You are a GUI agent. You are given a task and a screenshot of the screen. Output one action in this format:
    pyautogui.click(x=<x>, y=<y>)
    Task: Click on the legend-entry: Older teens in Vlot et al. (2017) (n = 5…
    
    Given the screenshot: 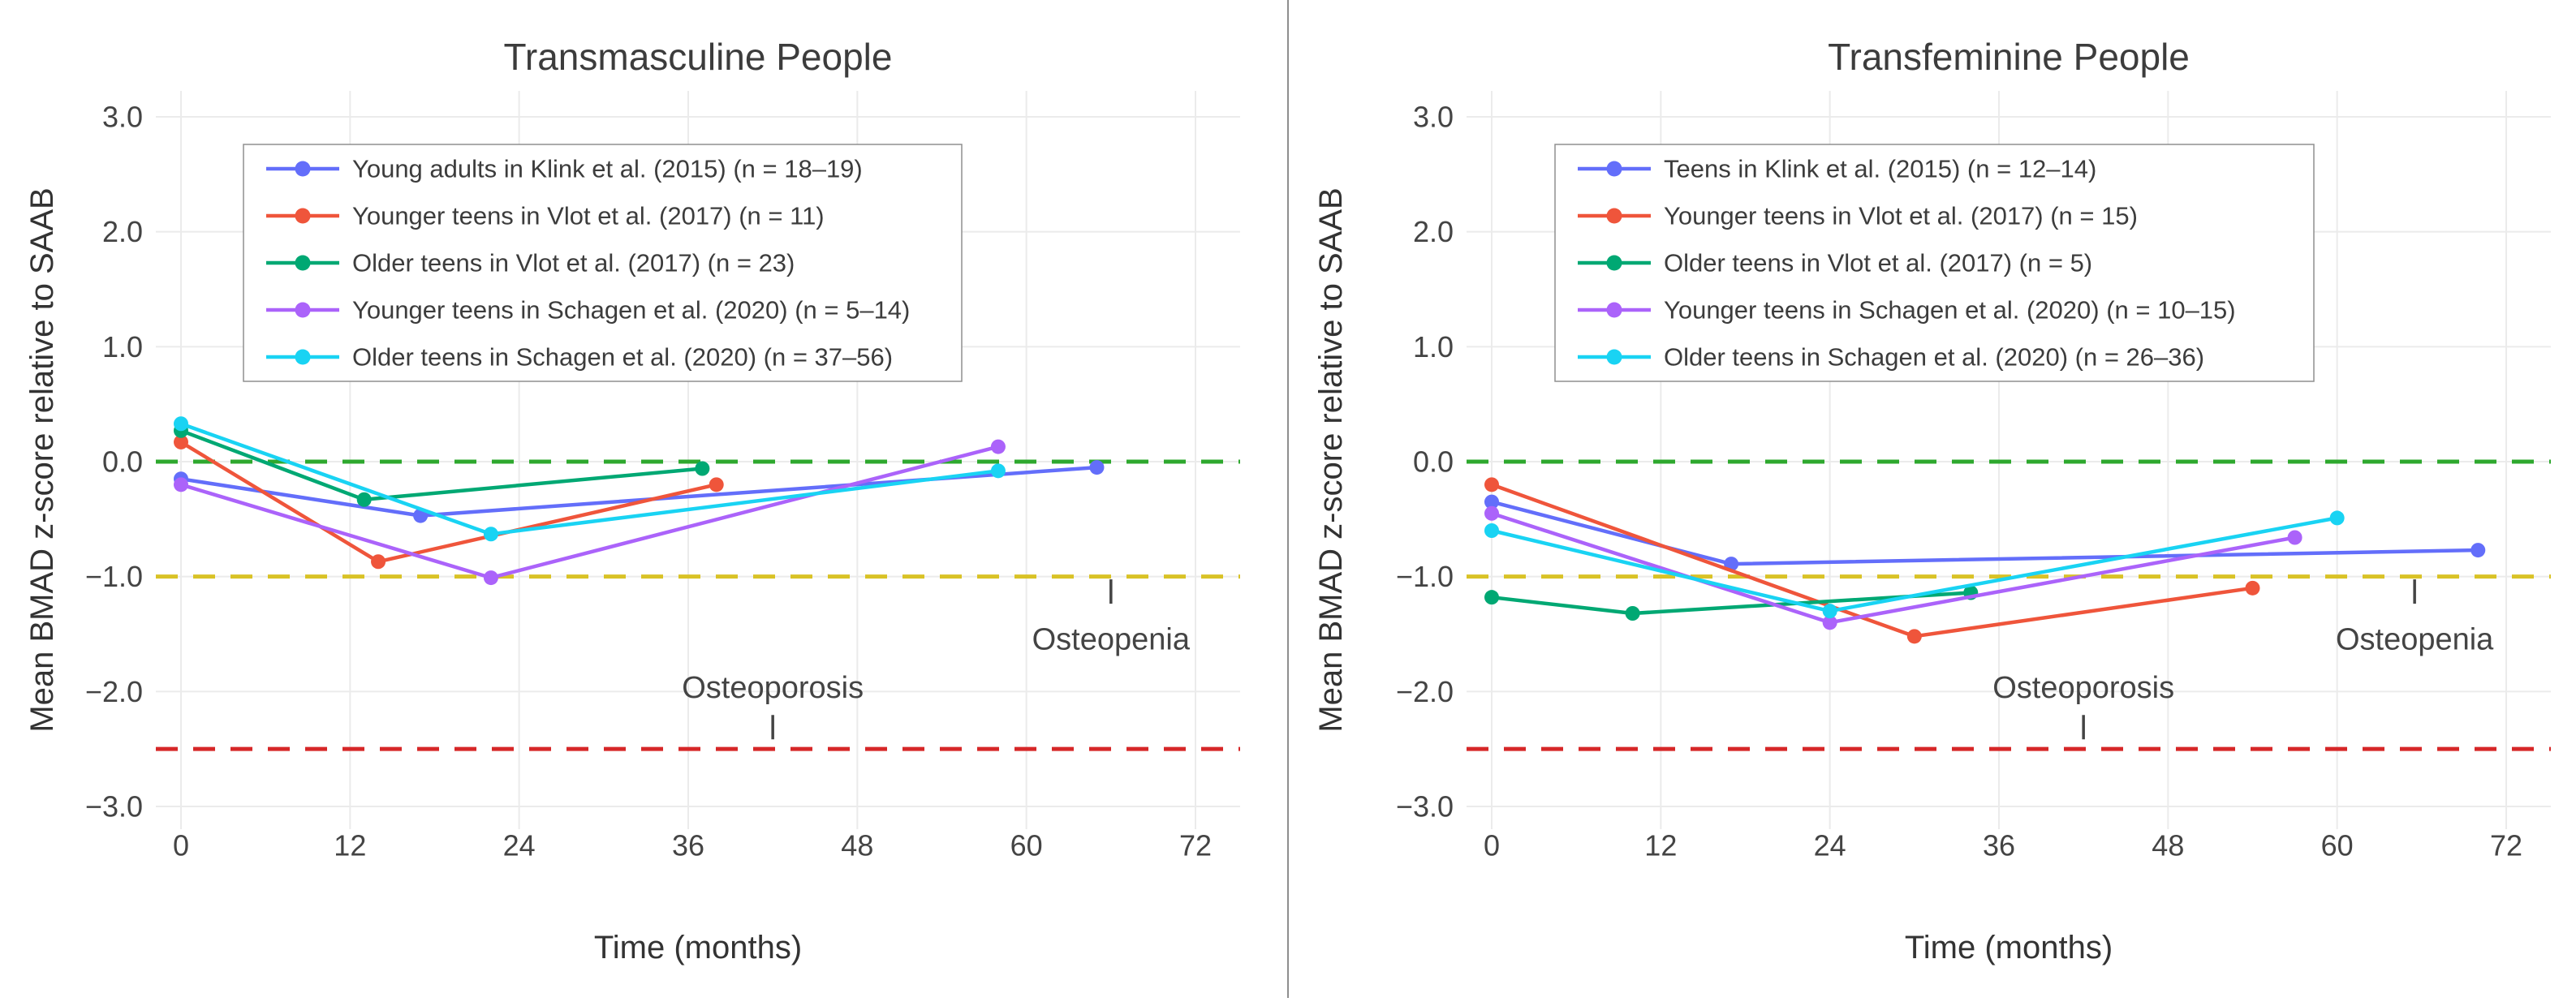 What is the action you would take?
    pyautogui.click(x=1835, y=263)
    